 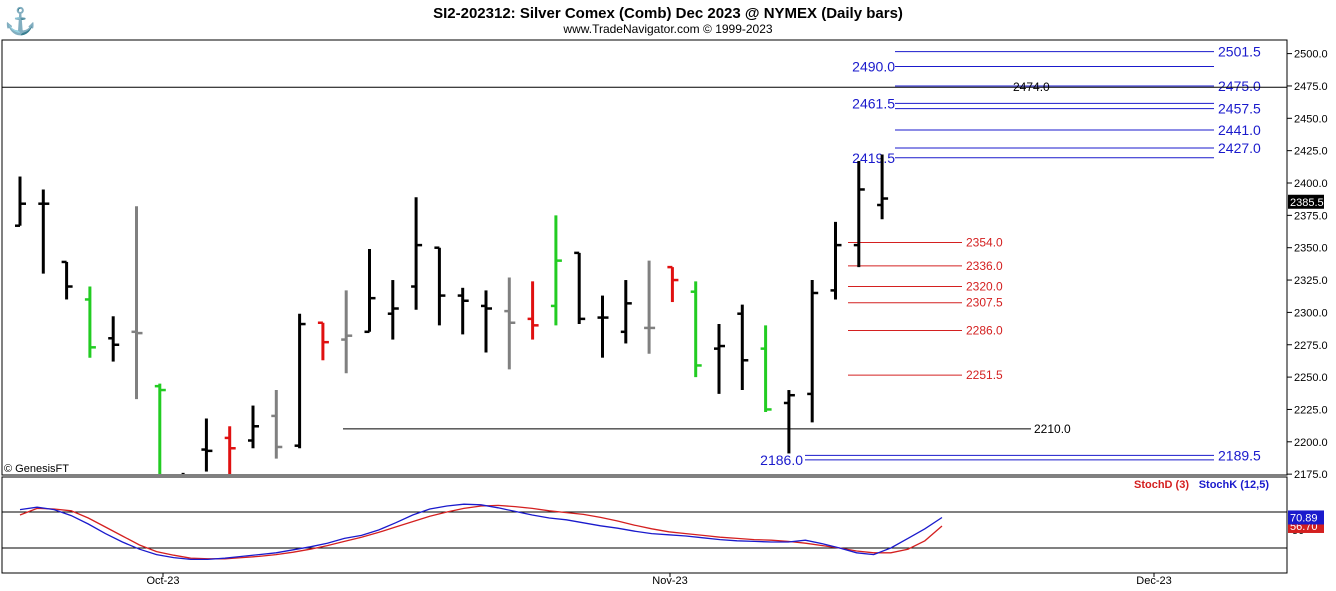 What do you see at coordinates (481, 532) in the screenshot?
I see `stoch-line-k` at bounding box center [481, 532].